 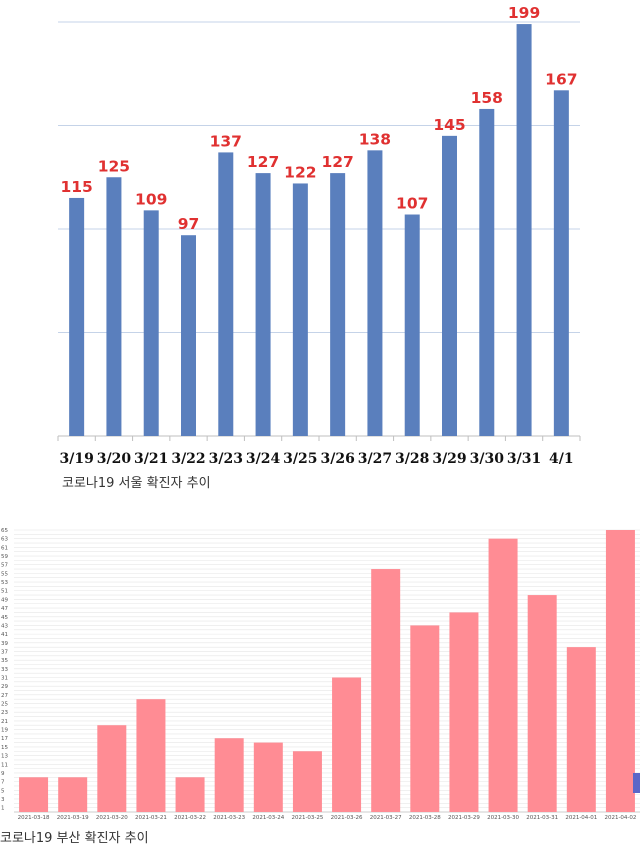 I want to click on x-tick-label: 3/25, so click(x=300, y=459).